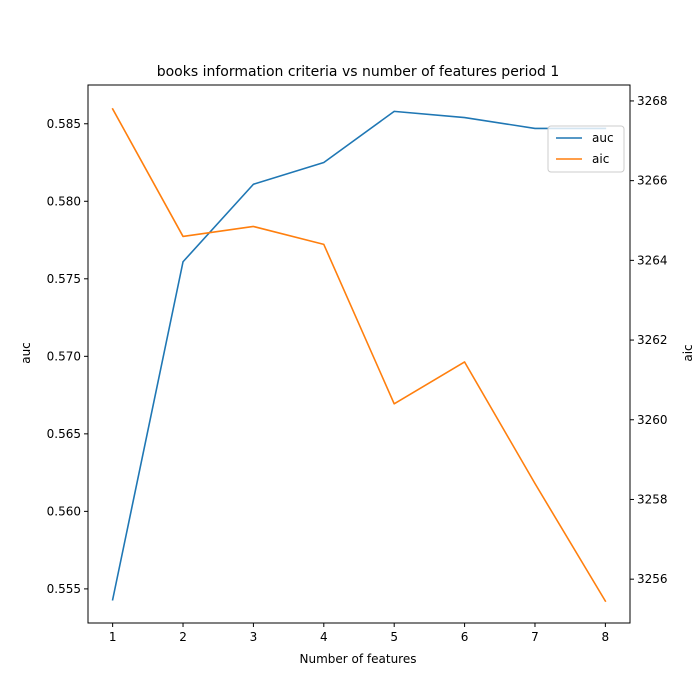 Image resolution: width=700 pixels, height=700 pixels. Describe the element at coordinates (64, 511) in the screenshot. I see `y-left-tick-label: 0.560` at that location.